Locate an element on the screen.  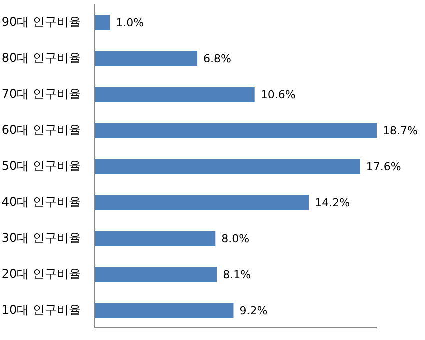
data-label: 8.0% is located at coordinates (236, 239).